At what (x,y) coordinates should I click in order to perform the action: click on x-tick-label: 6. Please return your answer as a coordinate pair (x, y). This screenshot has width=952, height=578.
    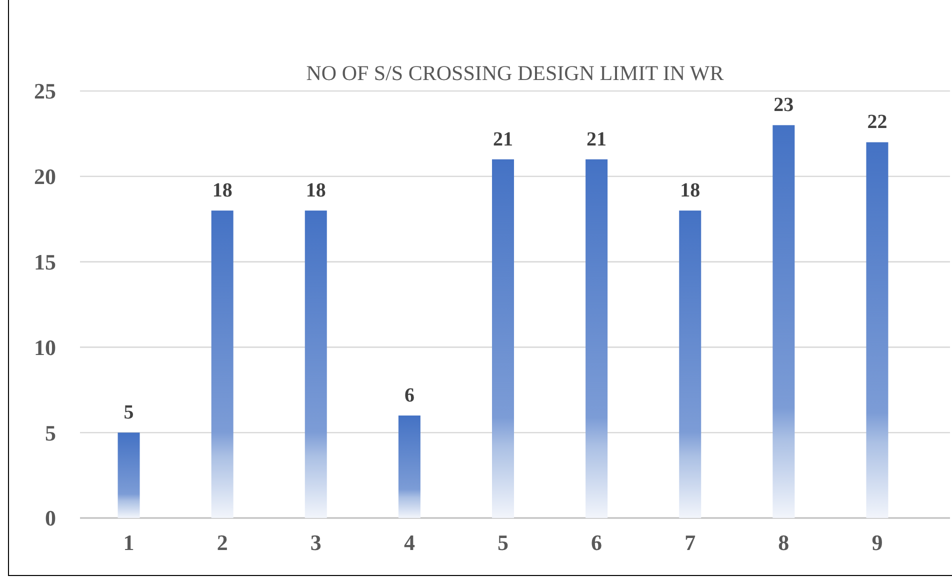
    Looking at the image, I should click on (596, 542).